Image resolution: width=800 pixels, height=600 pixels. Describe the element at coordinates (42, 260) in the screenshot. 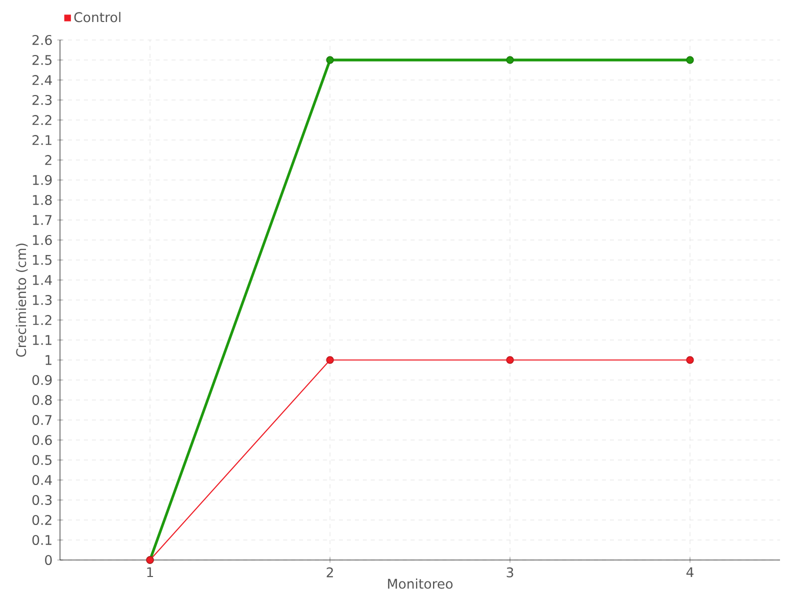

I see `y-tick-label: 1.5` at that location.